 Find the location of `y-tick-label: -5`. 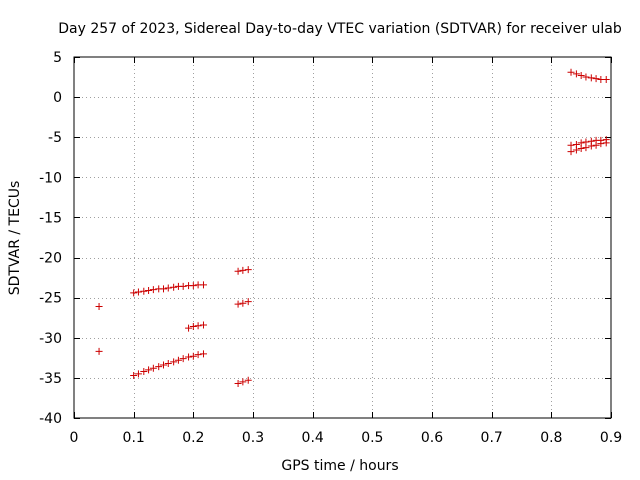

y-tick-label: -5 is located at coordinates (55, 138).